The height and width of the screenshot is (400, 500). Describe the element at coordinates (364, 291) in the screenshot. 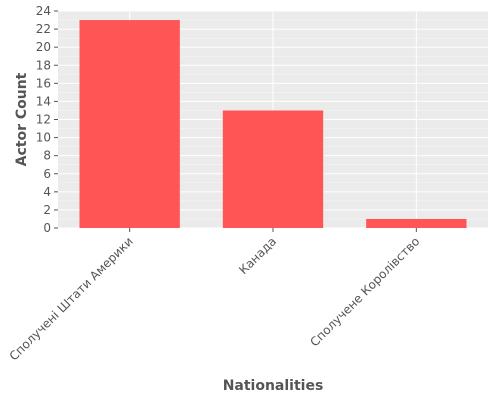

I see `x-tick-label: Сполучене Королівство` at that location.